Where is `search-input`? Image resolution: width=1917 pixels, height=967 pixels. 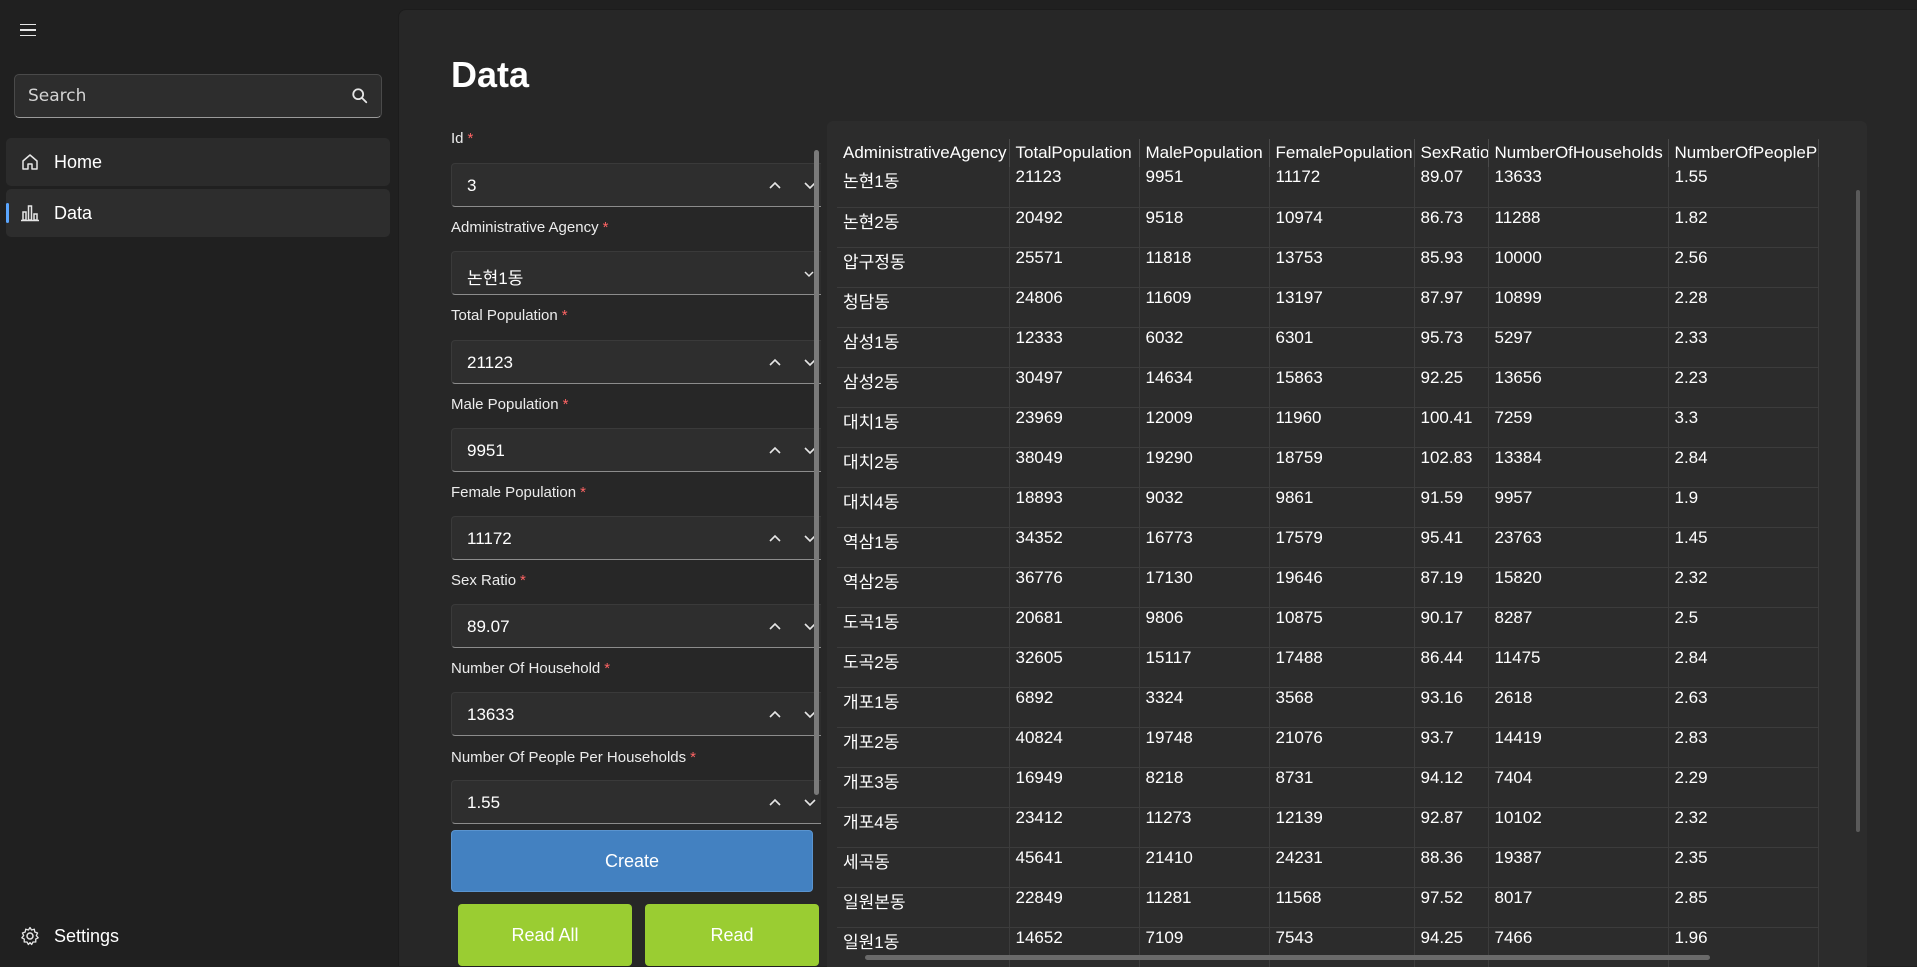
search-input is located at coordinates (198, 96).